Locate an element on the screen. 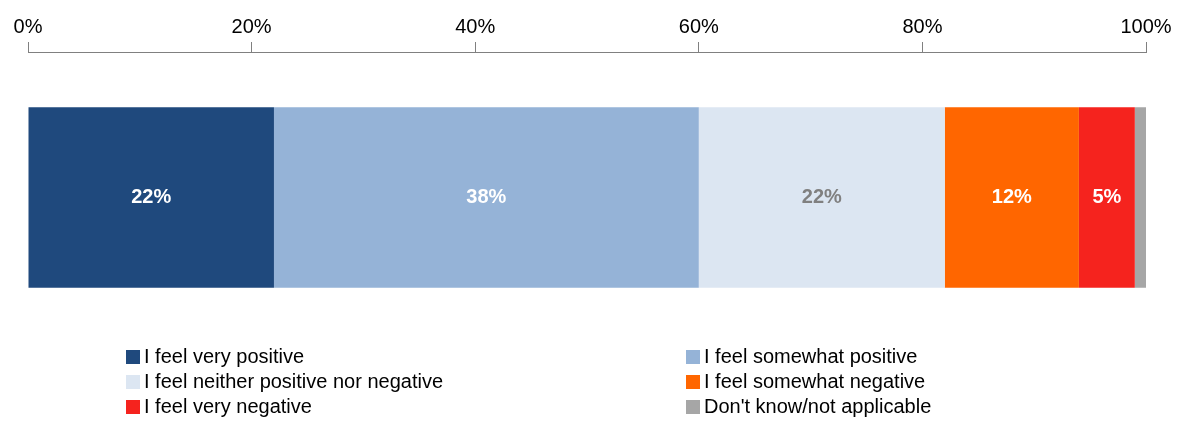 This screenshot has height=443, width=1189. x-tick-label: 0% is located at coordinates (28, 25).